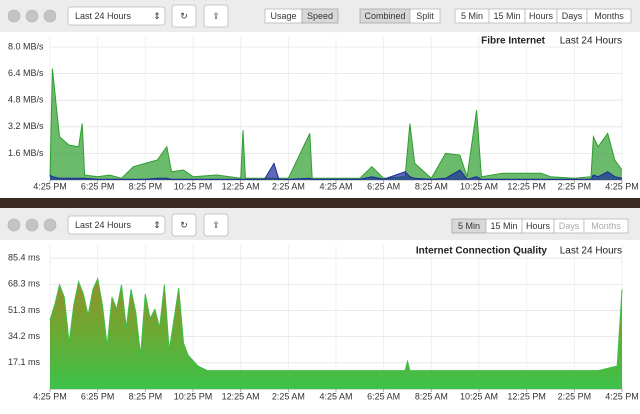 The height and width of the screenshot is (414, 640). I want to click on y-tick-label: 17.1 ms, so click(24, 362).